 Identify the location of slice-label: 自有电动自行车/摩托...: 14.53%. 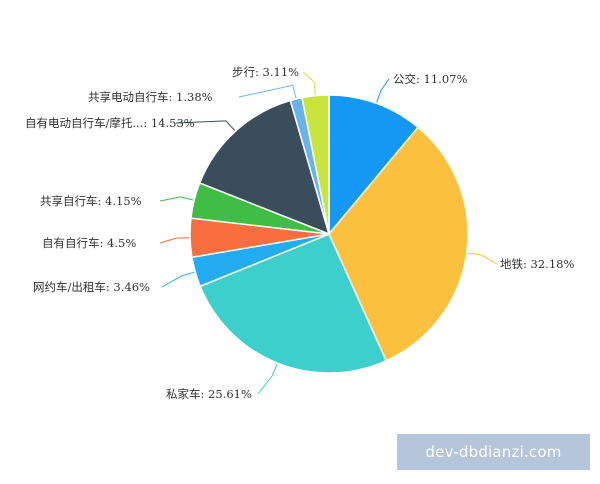
(110, 123).